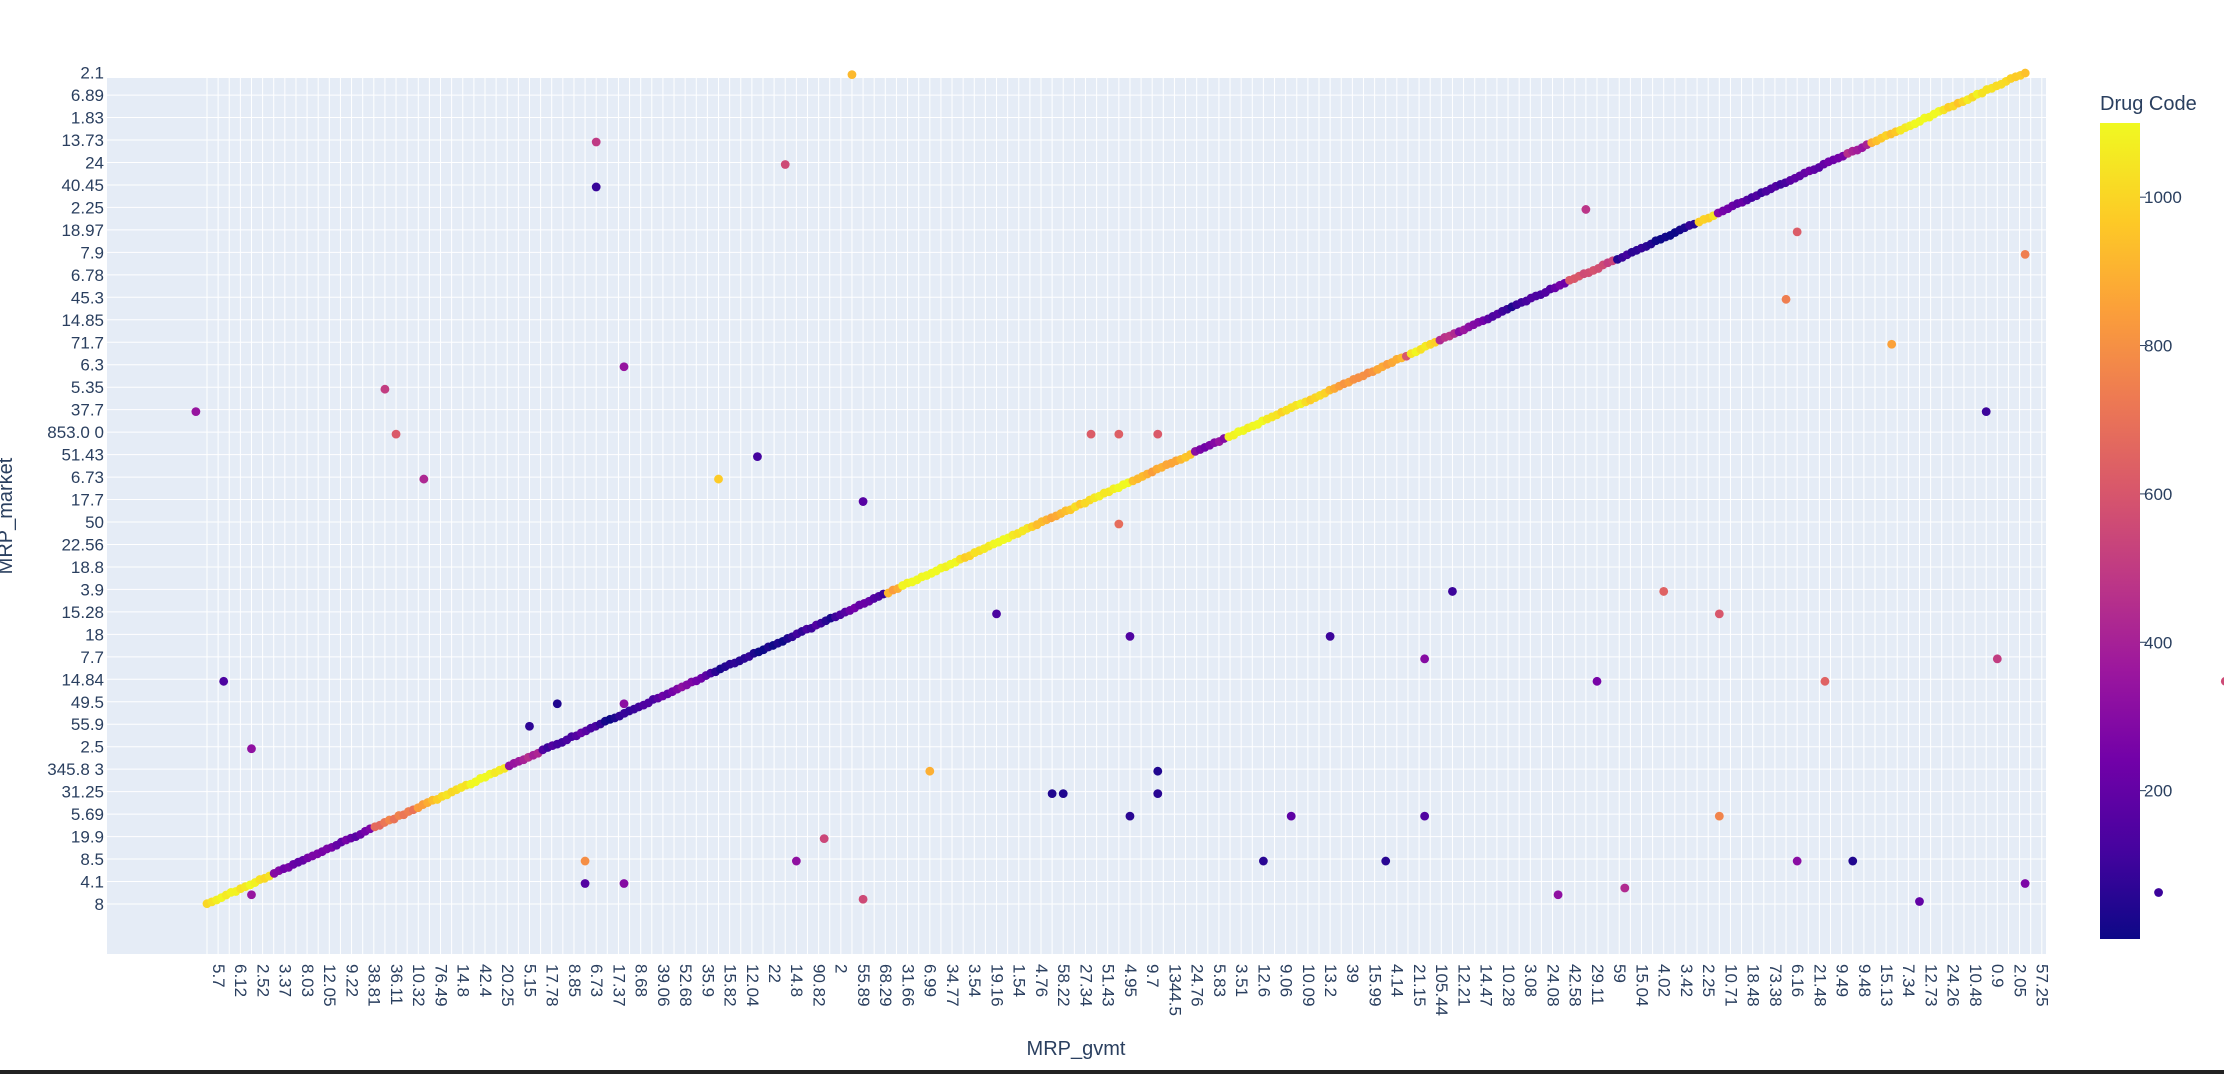 Image resolution: width=2224 pixels, height=1079 pixels. What do you see at coordinates (1664, 980) in the screenshot?
I see `x-tick-label: 4.02` at bounding box center [1664, 980].